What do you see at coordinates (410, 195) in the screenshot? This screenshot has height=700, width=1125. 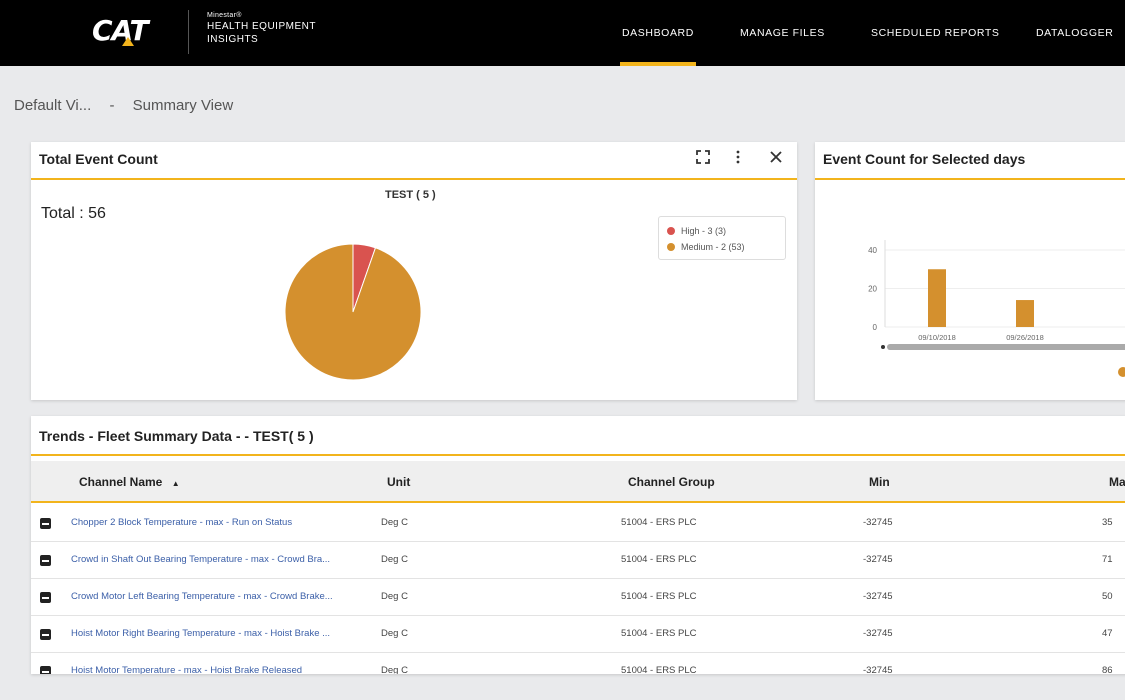 I see `pie-chart-title: TEST ( 5 )` at bounding box center [410, 195].